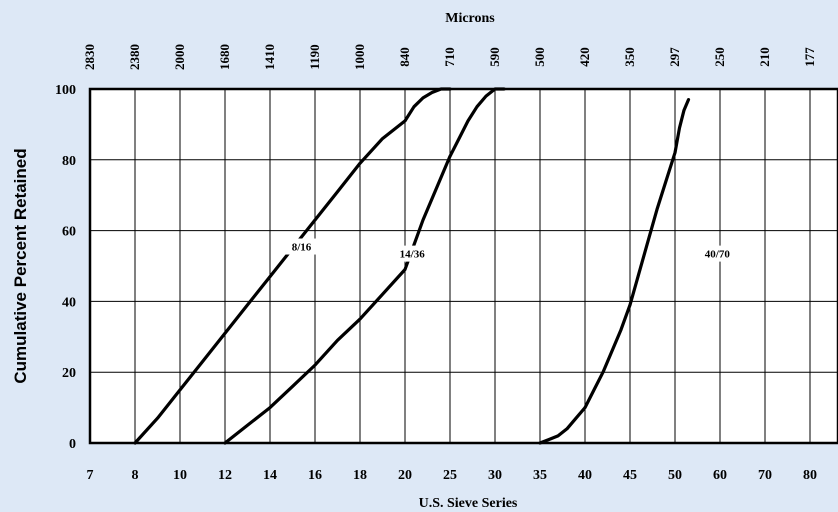 Image resolution: width=838 pixels, height=512 pixels. I want to click on micron-tick-label: 2380, so click(134, 57).